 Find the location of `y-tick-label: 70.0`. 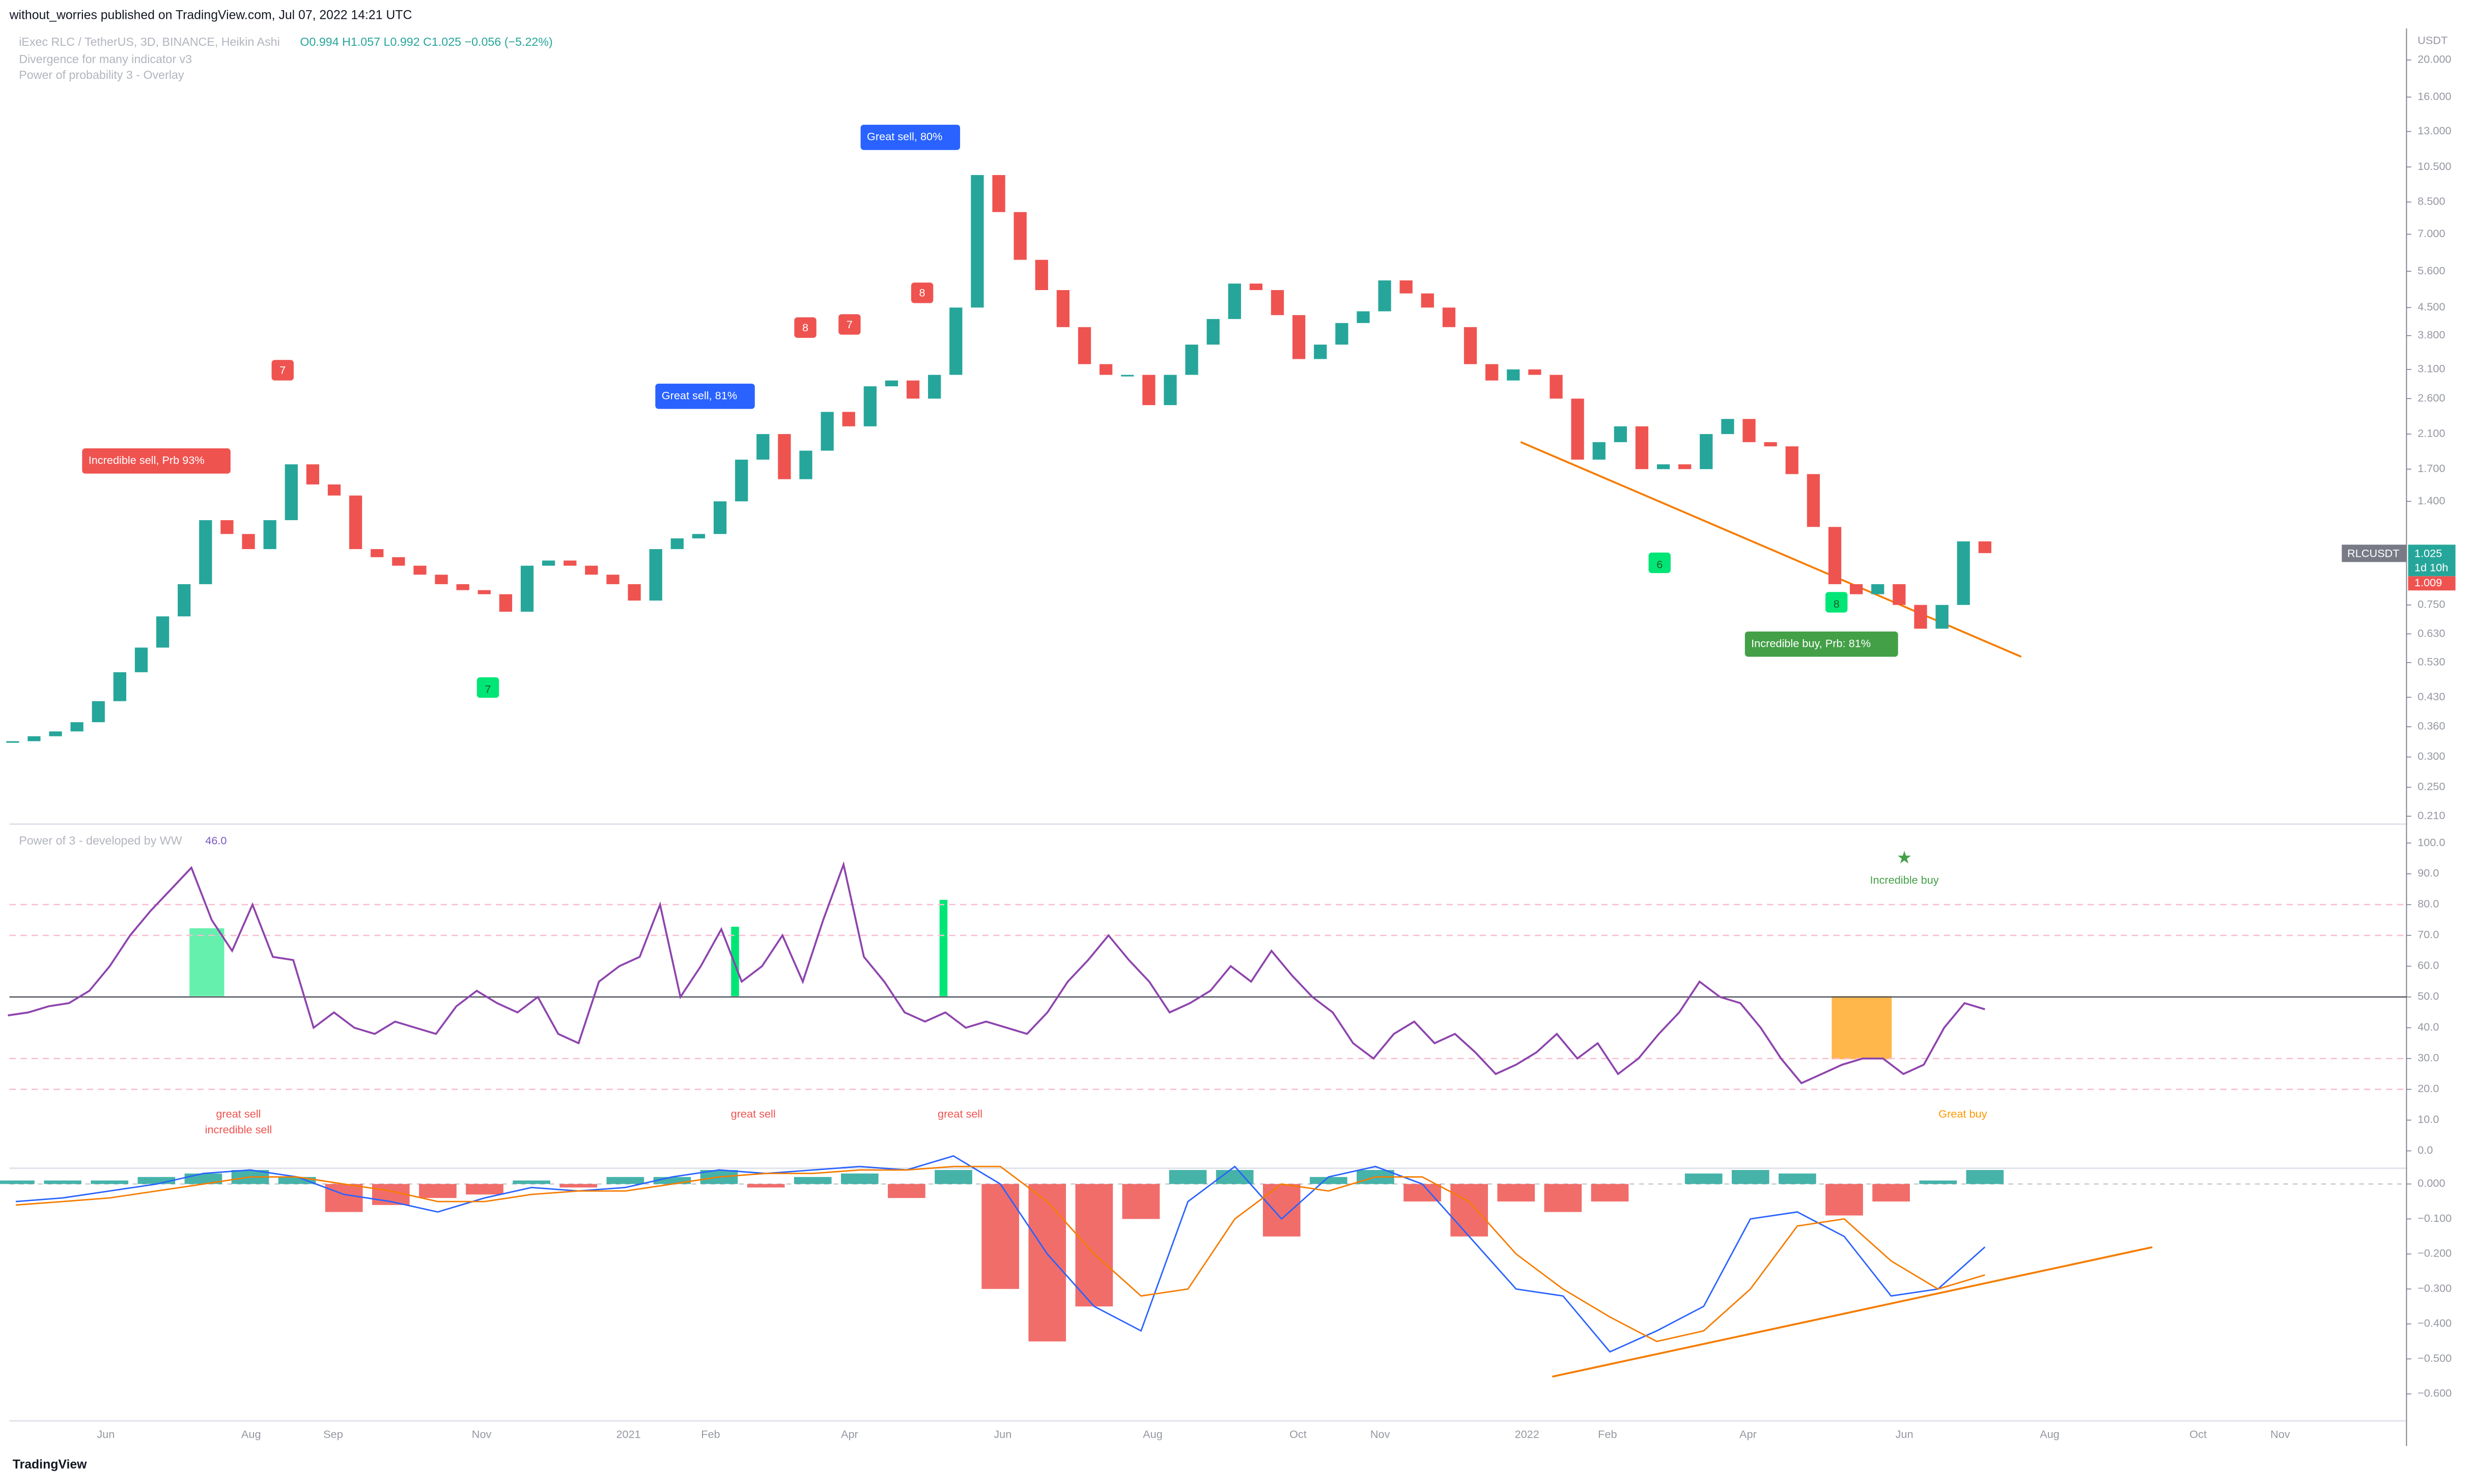

y-tick-label: 70.0 is located at coordinates (2428, 935).